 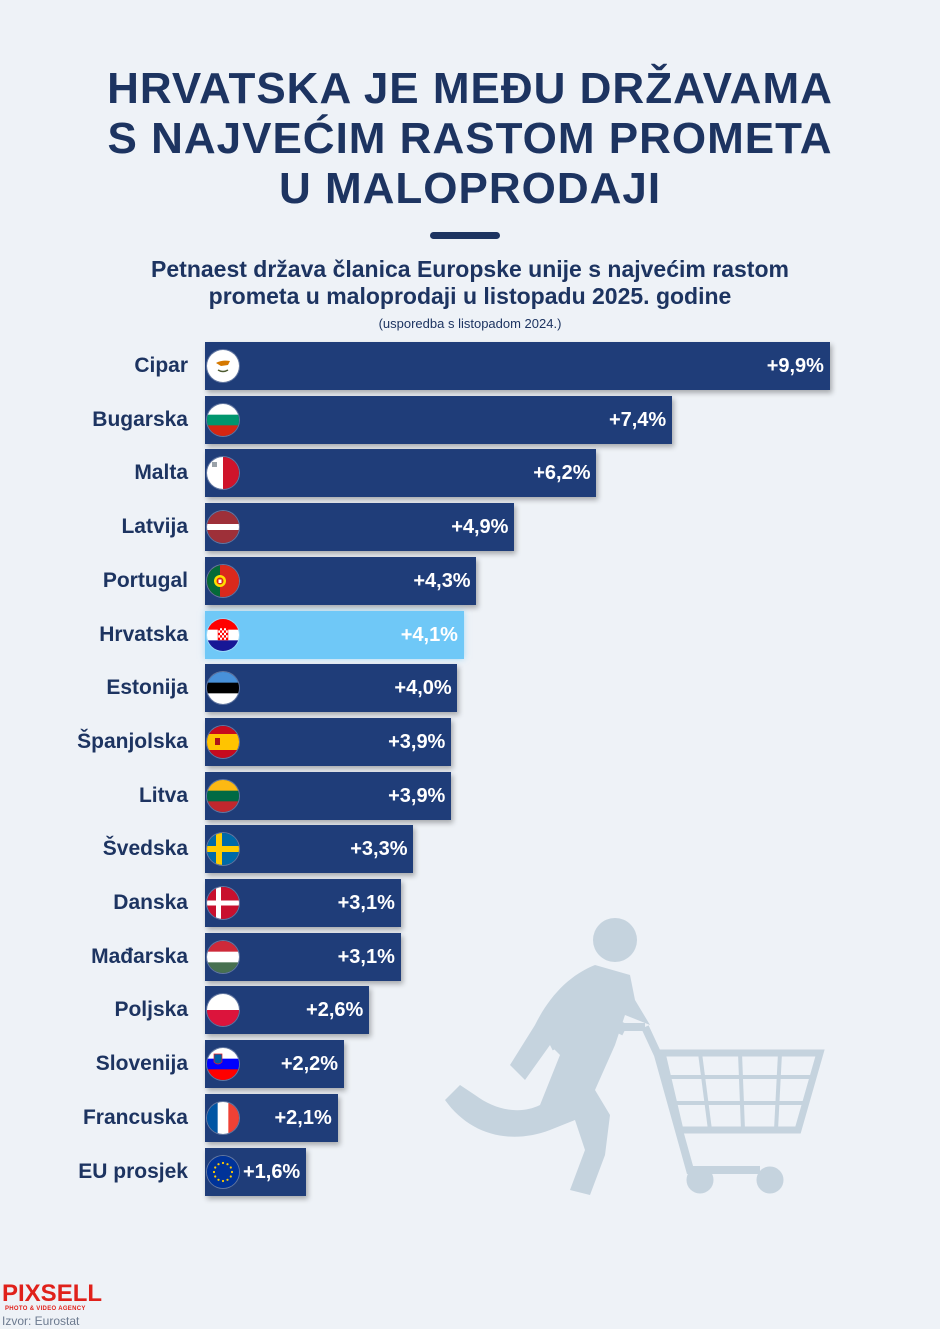 What do you see at coordinates (150, 902) in the screenshot?
I see `category-label: Danska` at bounding box center [150, 902].